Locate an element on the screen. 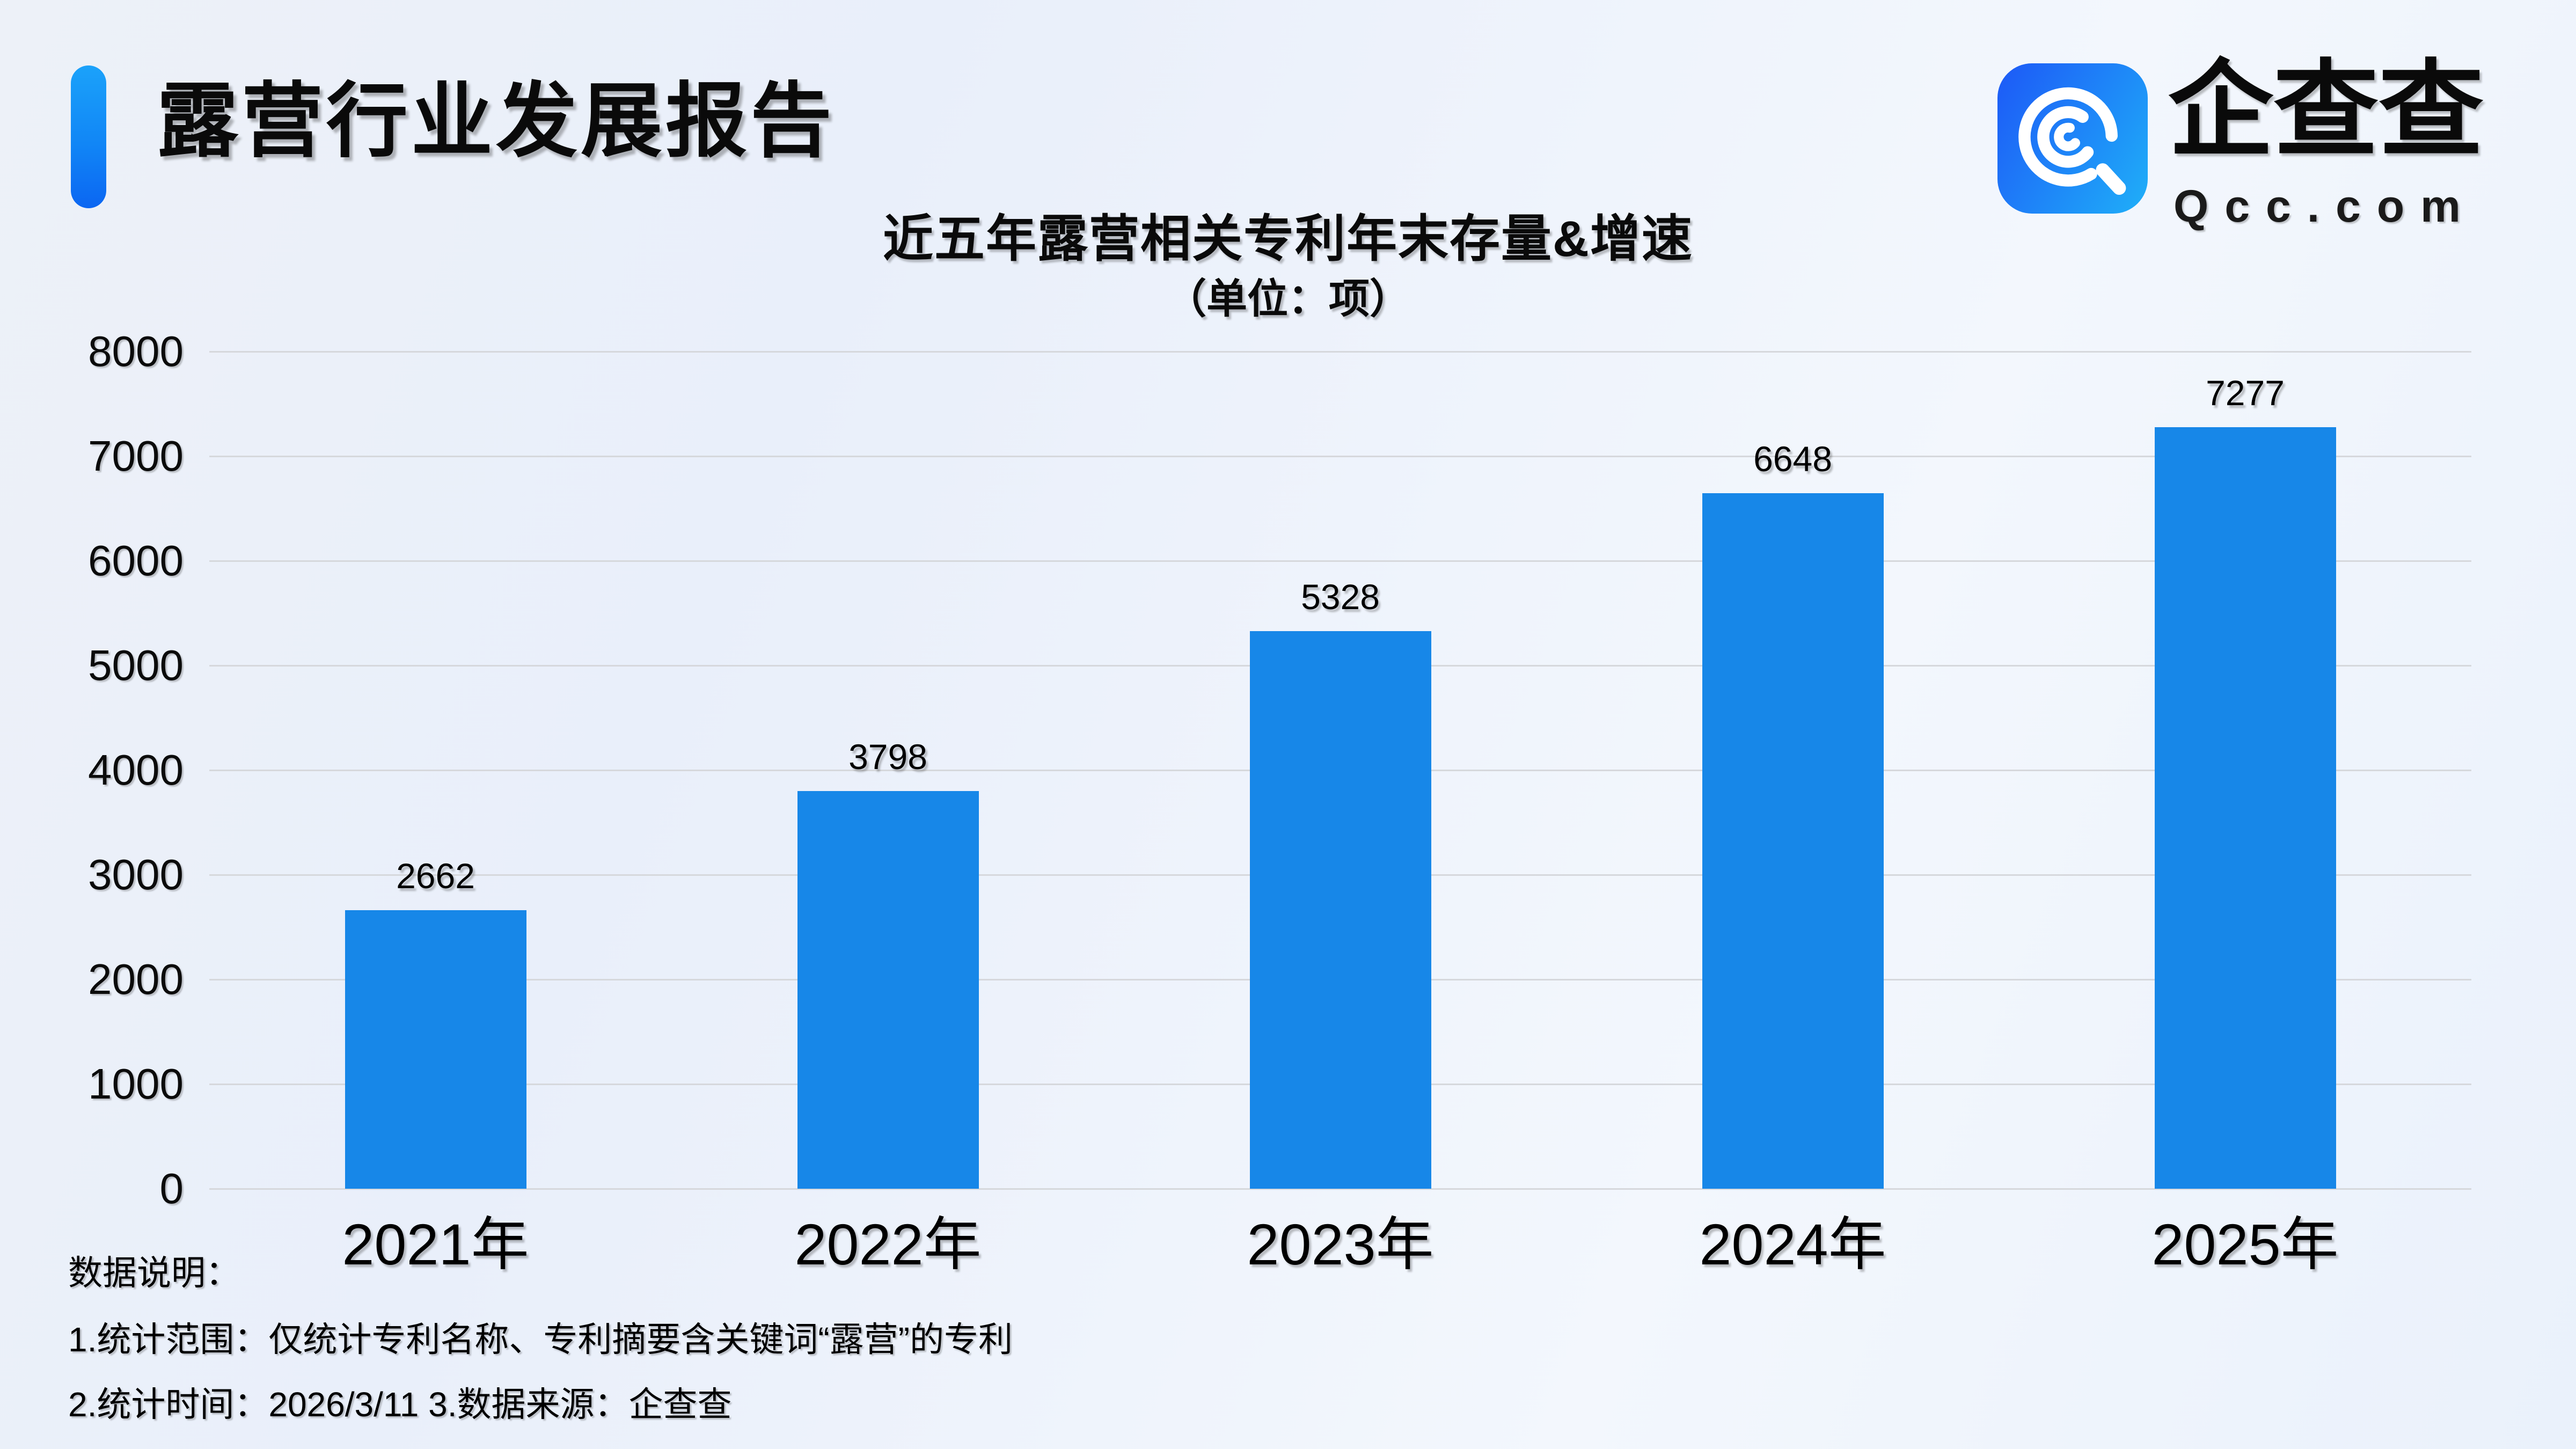 Image resolution: width=2576 pixels, height=1449 pixels. qcc-brand-name: 企查查 is located at coordinates (2326, 110).